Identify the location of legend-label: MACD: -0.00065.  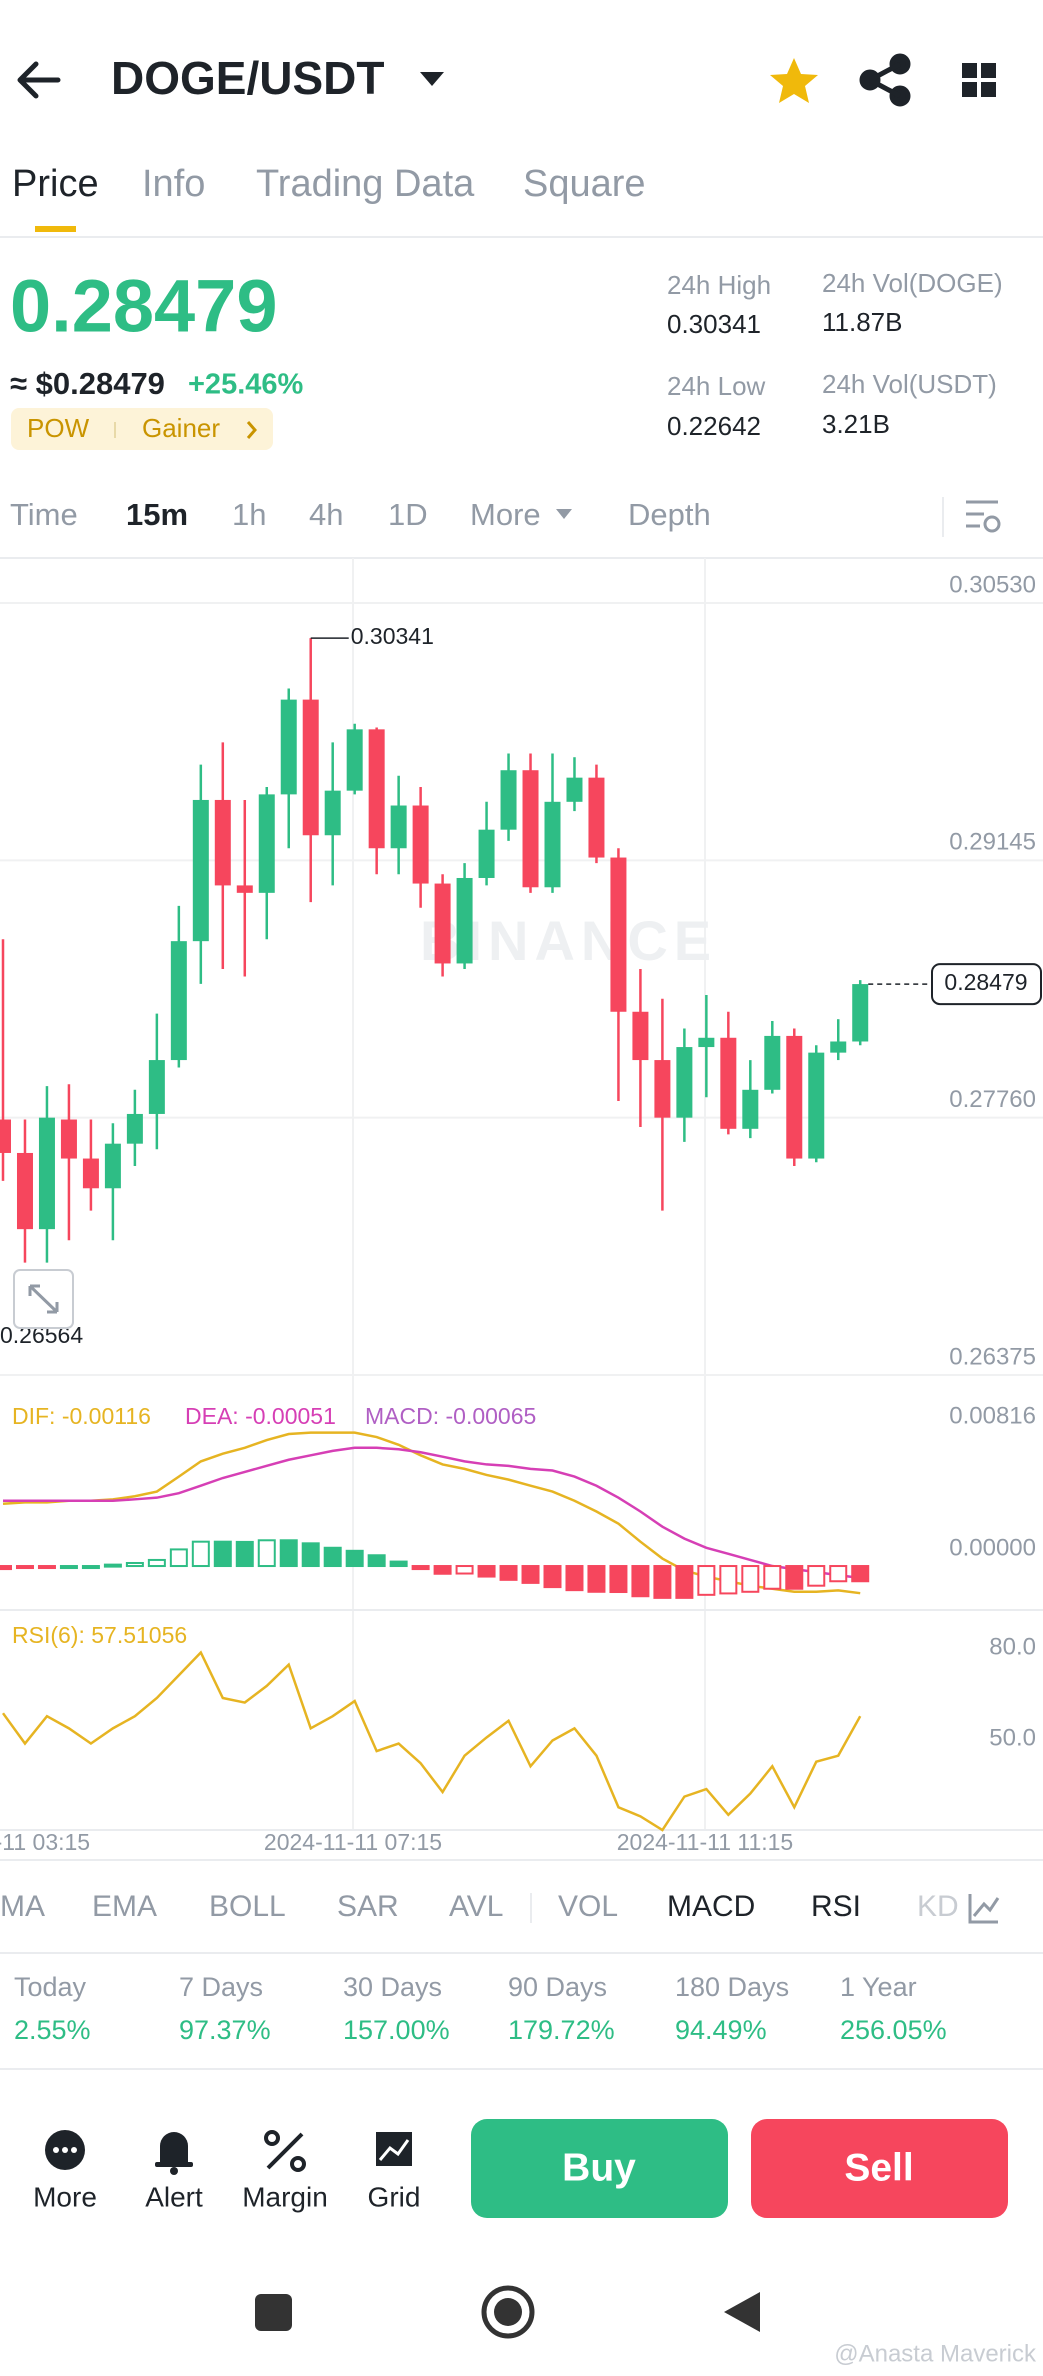
(450, 1416).